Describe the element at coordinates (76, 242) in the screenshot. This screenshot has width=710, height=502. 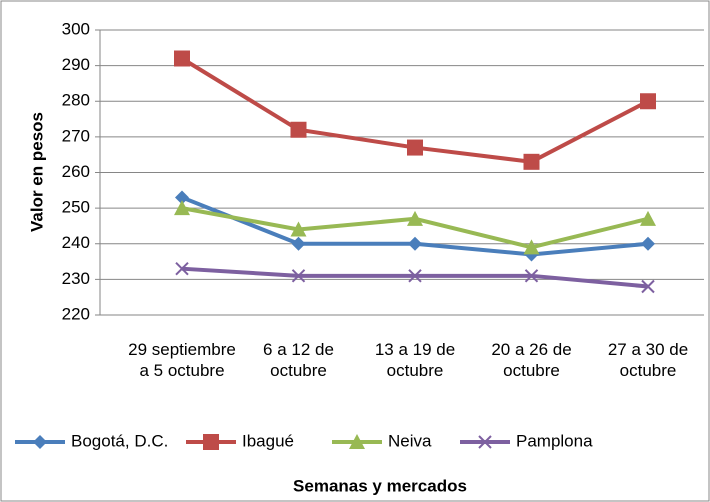
I see `y-tick-label: 240` at that location.